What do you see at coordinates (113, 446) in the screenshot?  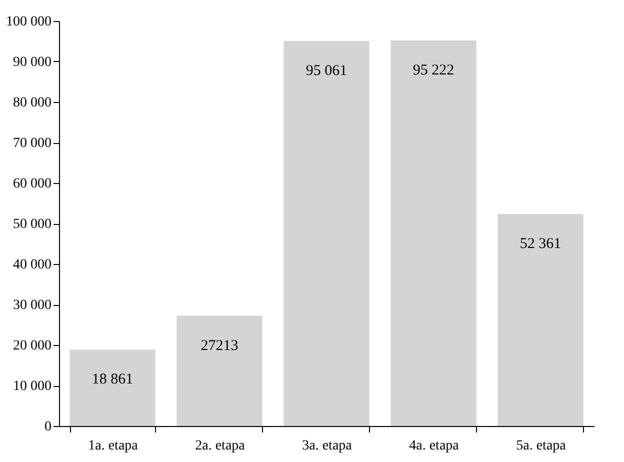 I see `x-tick-label: 1a. etapa` at bounding box center [113, 446].